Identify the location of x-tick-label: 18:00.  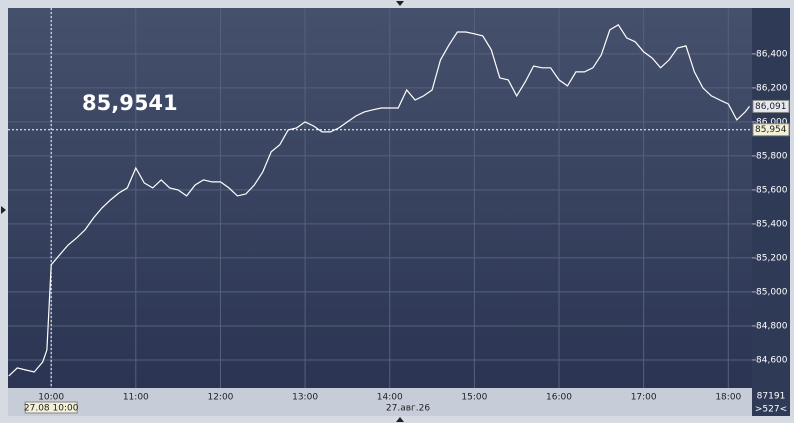
(728, 398).